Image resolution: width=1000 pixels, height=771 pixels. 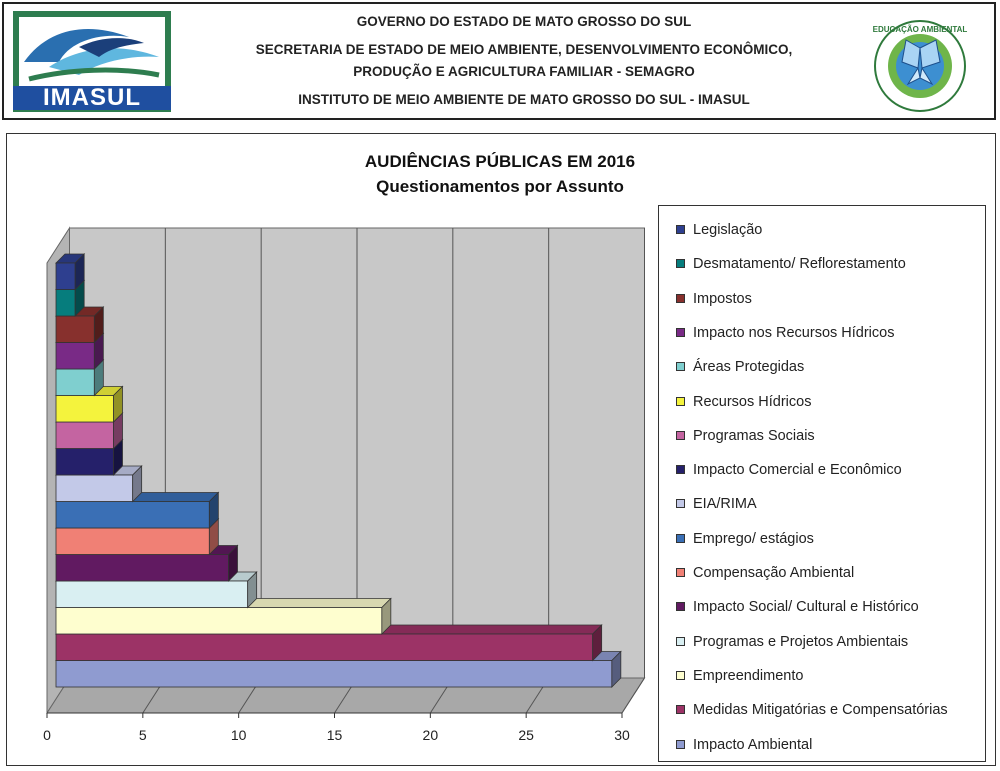 I want to click on legend-label: Medidas Mitigatórias e Compensatórias, so click(x=820, y=710).